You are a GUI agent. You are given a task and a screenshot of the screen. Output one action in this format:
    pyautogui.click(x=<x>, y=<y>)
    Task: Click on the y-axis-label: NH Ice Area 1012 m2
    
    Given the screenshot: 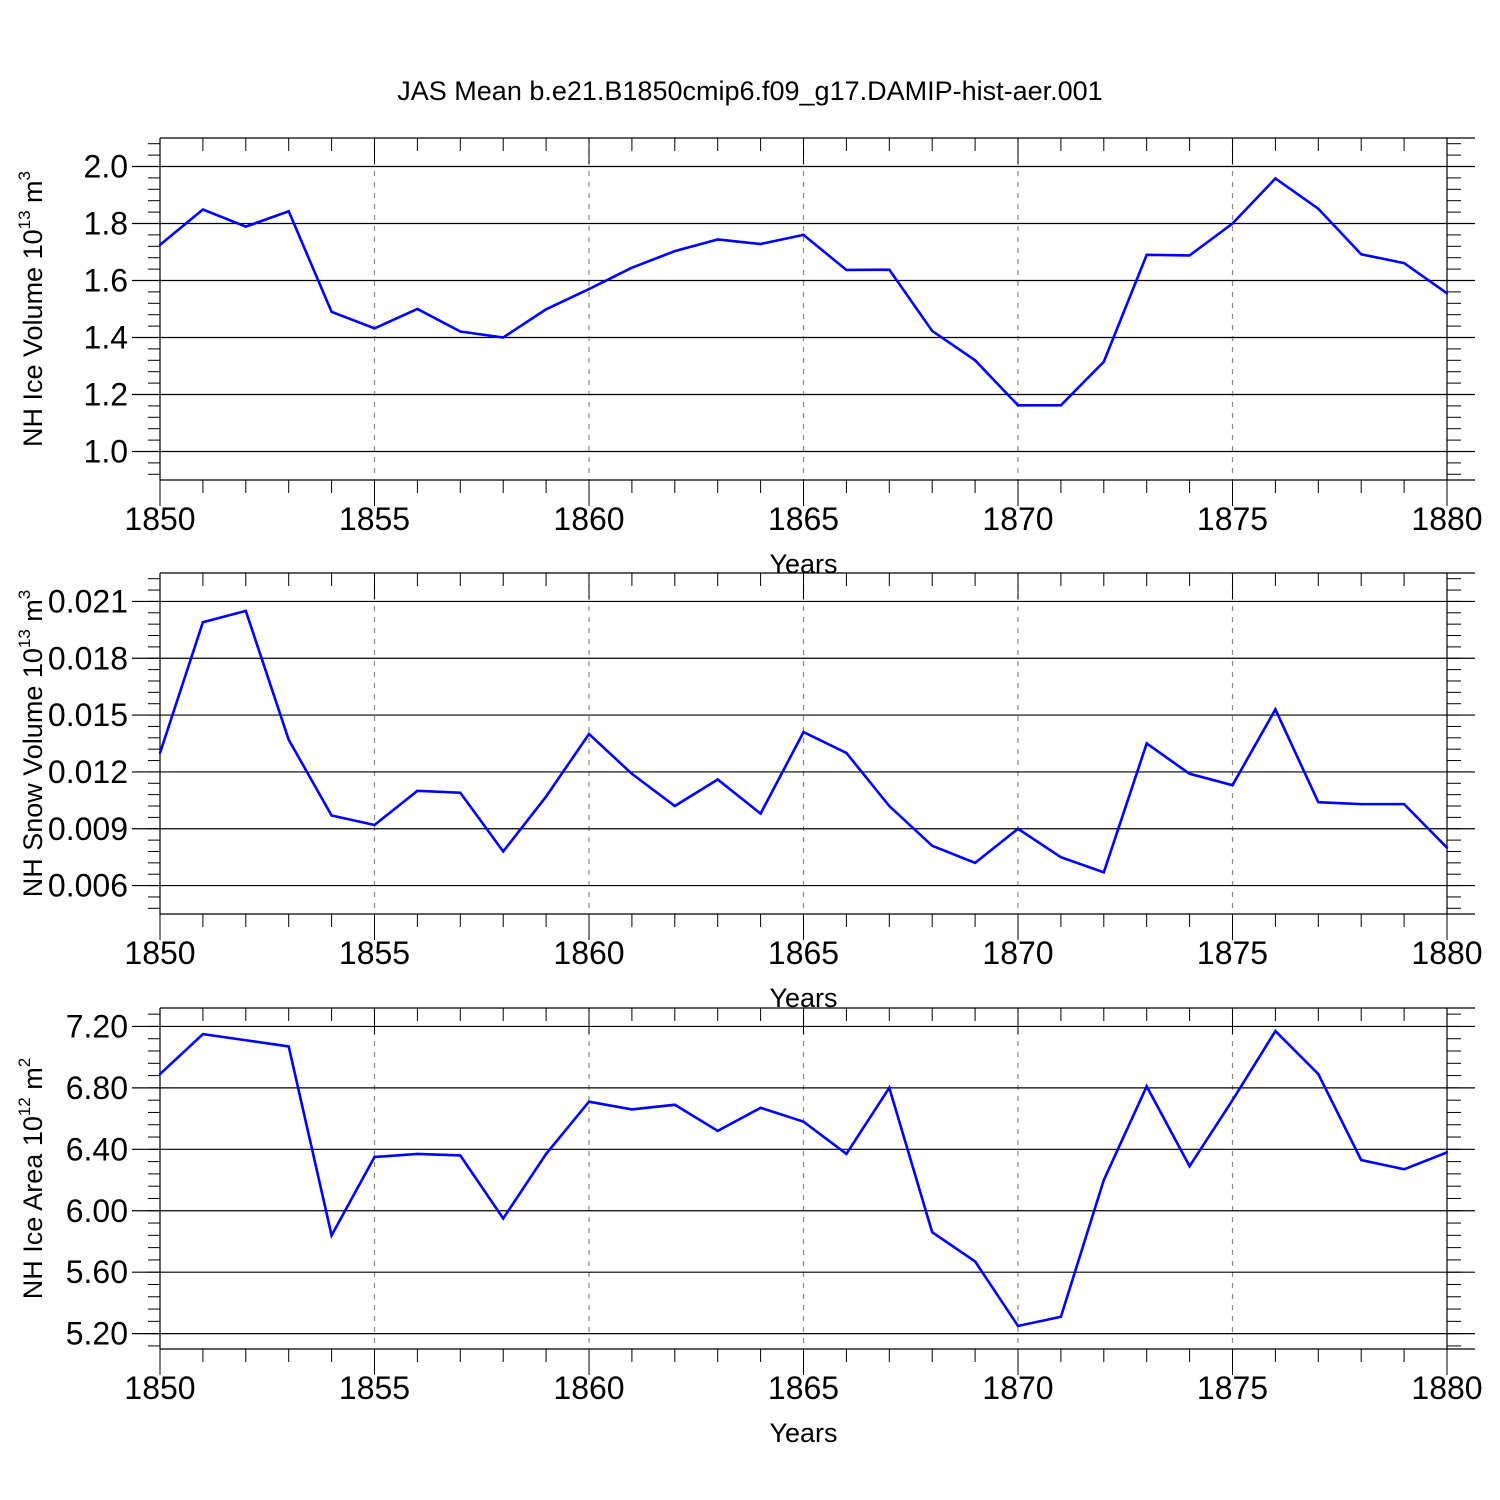 What is the action you would take?
    pyautogui.click(x=31, y=1178)
    